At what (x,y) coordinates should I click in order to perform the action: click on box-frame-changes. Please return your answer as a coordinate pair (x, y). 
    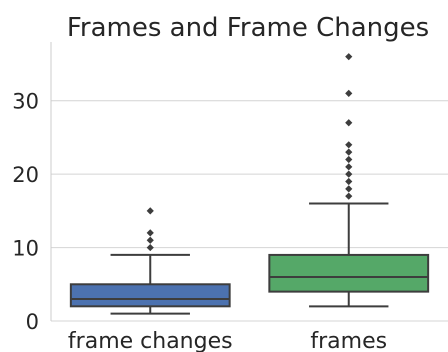
    Looking at the image, I should click on (150, 261).